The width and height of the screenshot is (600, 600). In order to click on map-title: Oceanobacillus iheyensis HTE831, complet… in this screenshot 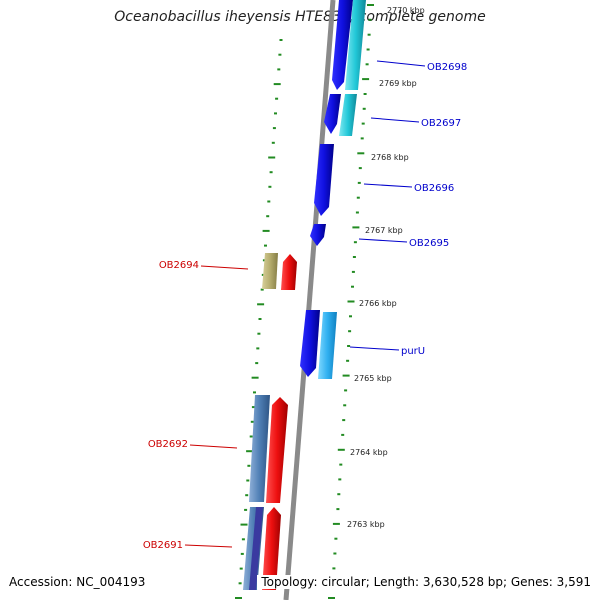, I will do `click(300, 17)`.